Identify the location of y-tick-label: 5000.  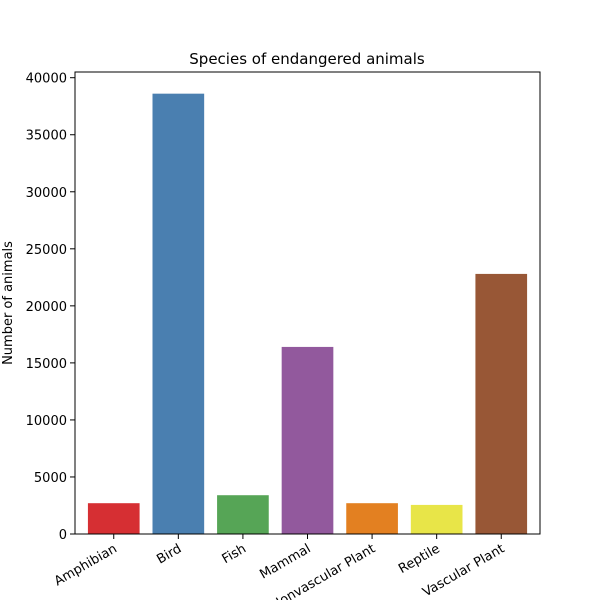
(50, 478).